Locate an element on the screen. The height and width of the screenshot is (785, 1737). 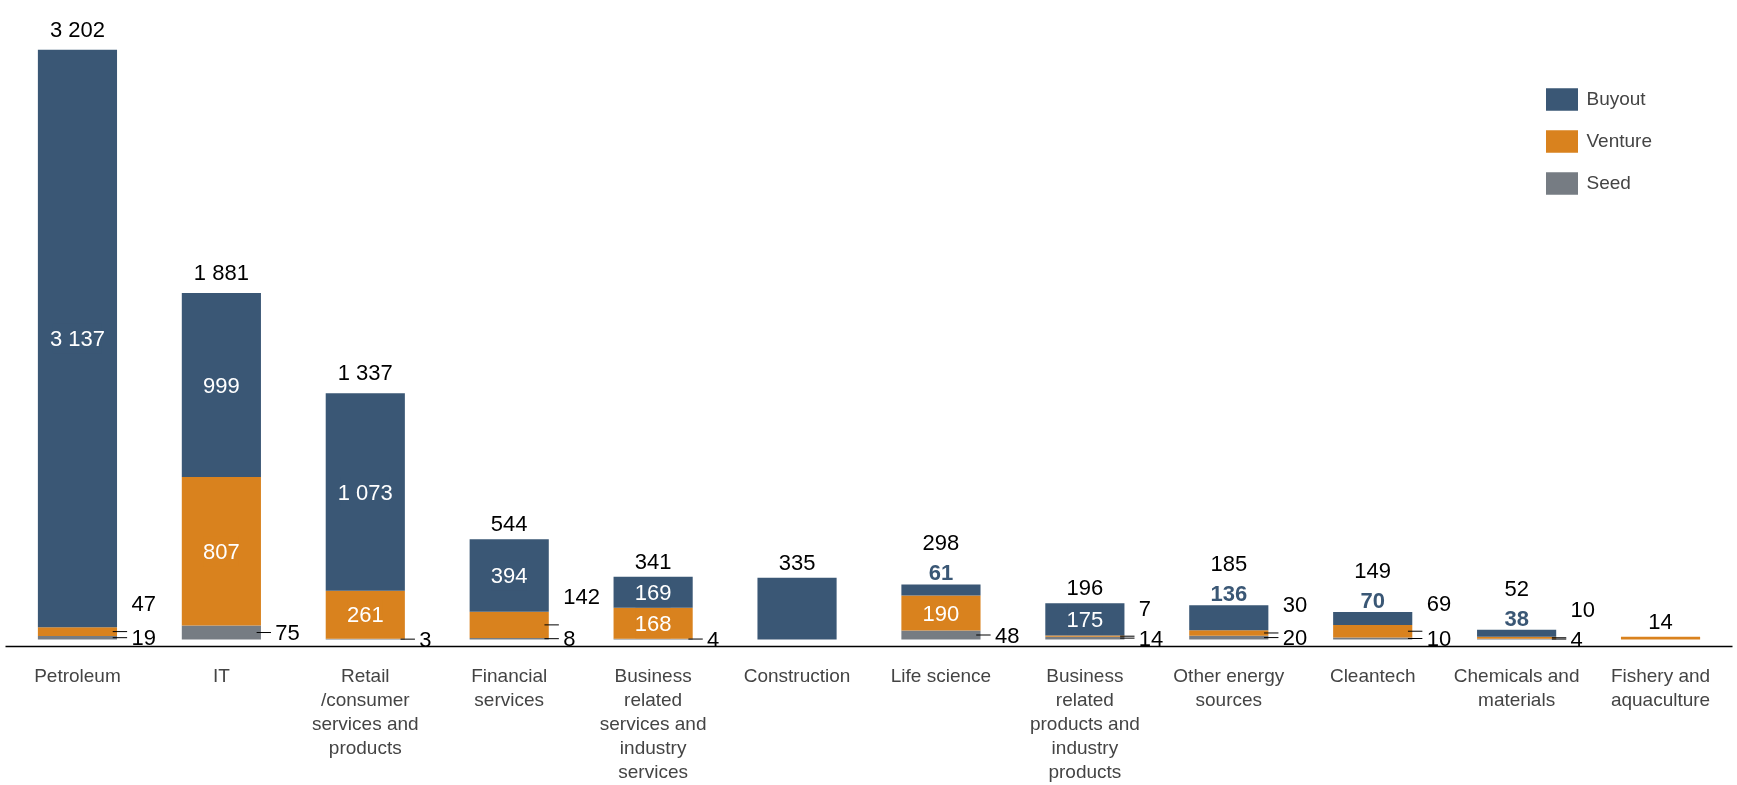
x-tick-label: Cleantech is located at coordinates (1372, 675).